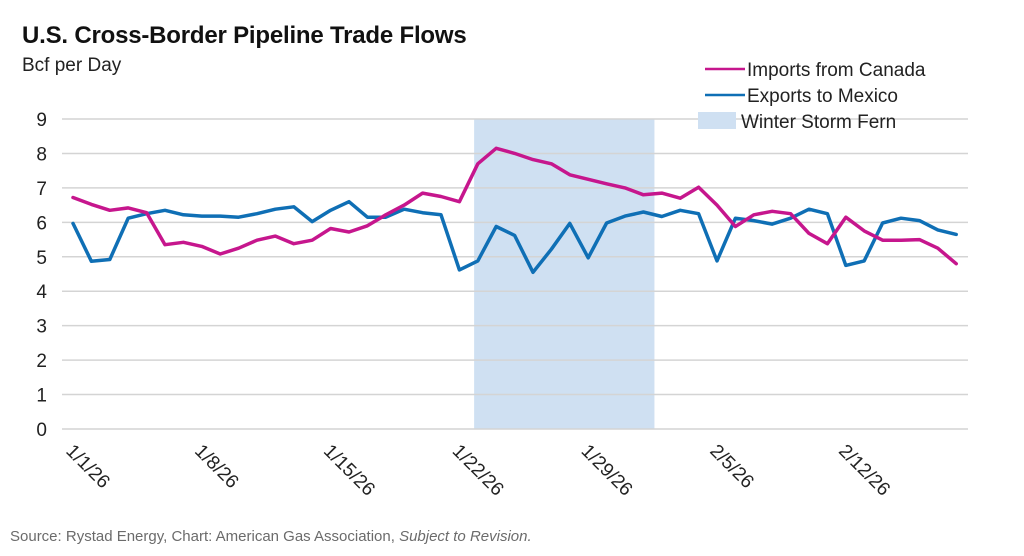 This screenshot has height=556, width=1024. I want to click on y-tick-label: 1, so click(41, 396).